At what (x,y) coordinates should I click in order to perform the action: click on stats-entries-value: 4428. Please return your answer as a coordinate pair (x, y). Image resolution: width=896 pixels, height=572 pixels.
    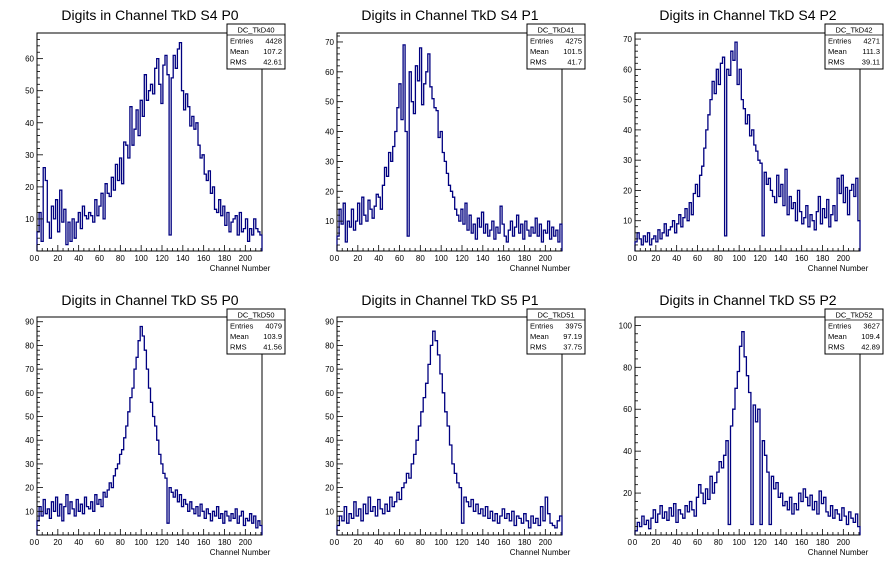
    Looking at the image, I should click on (273, 41).